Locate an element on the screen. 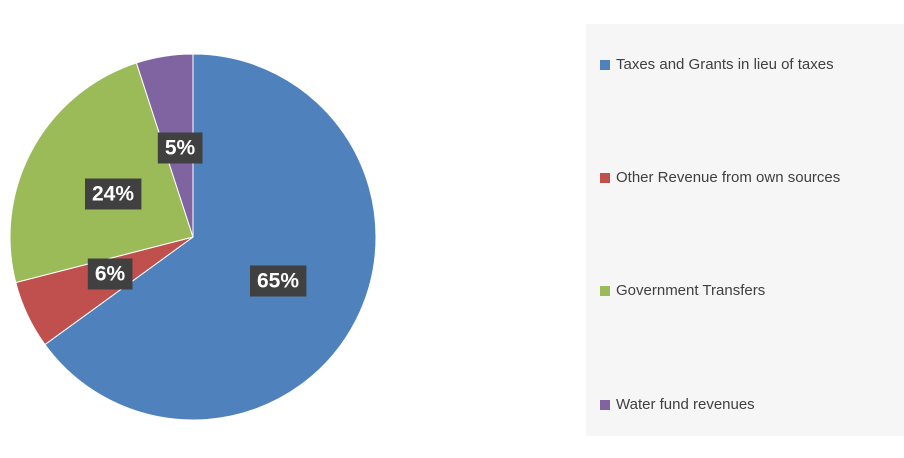  legend-item-water-fund: Water fund revenues is located at coordinates (677, 404).